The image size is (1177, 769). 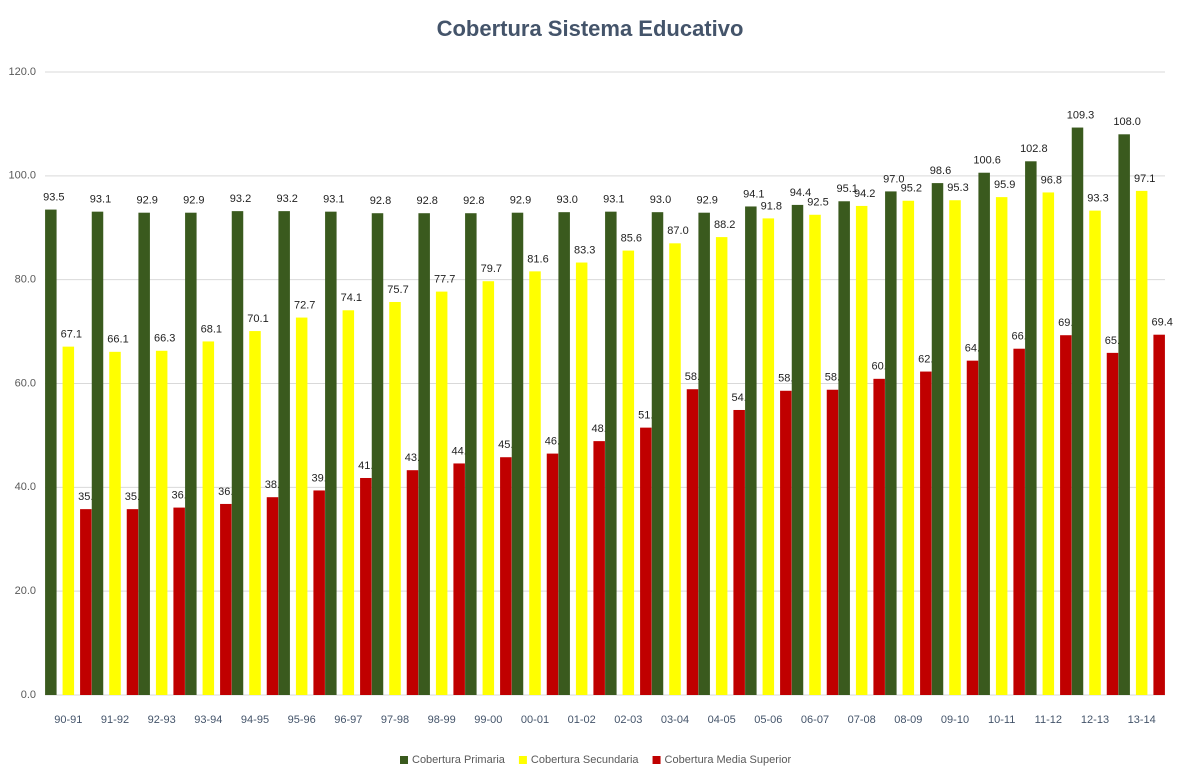 What do you see at coordinates (302, 720) in the screenshot?
I see `x-tick-label: 95-96` at bounding box center [302, 720].